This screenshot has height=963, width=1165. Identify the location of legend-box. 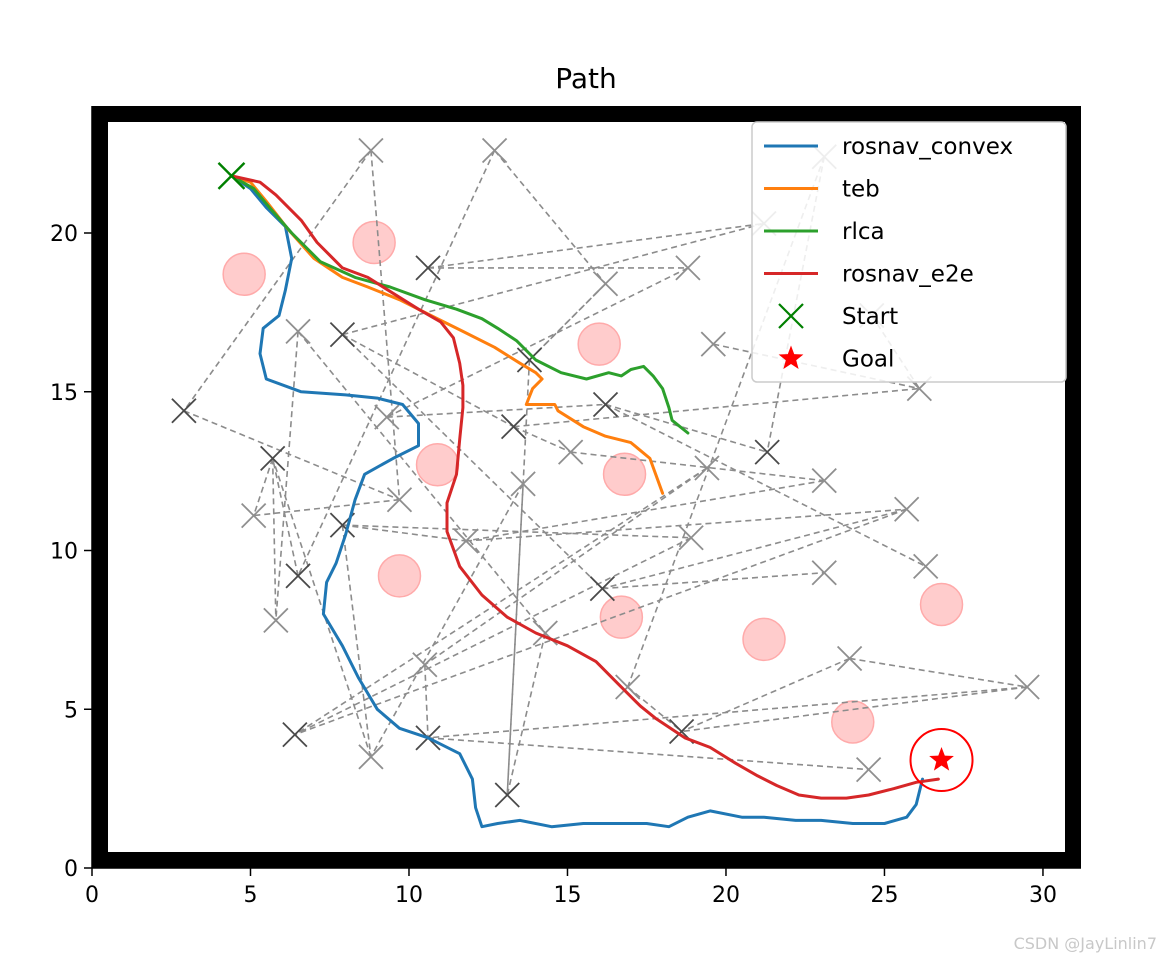
(909, 252).